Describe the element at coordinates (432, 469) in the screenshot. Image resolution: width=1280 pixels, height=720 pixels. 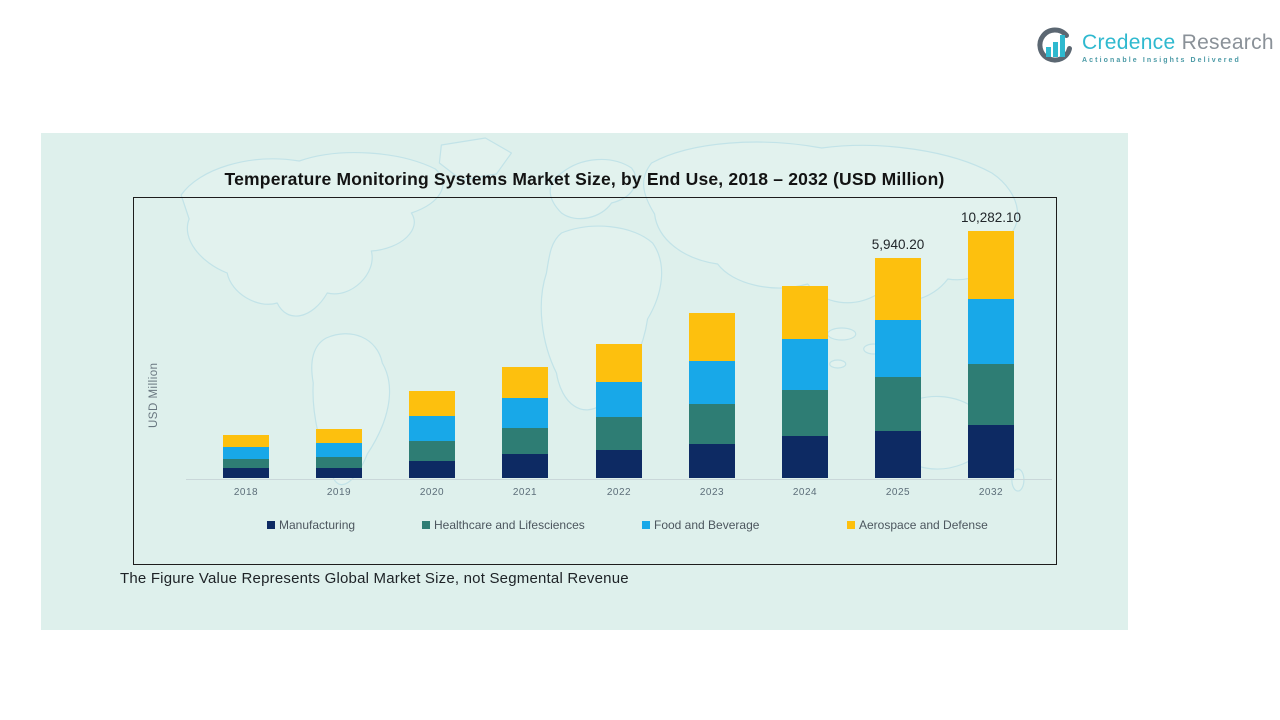
I see `bar-2020-segment-manufacturing` at that location.